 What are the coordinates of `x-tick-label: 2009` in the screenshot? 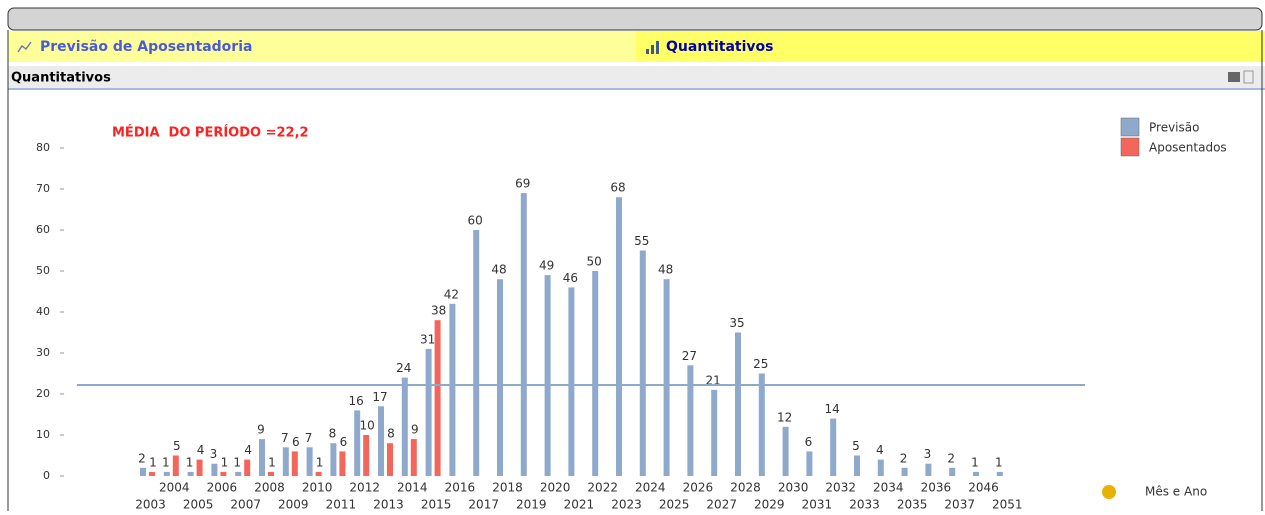 It's located at (293, 505).